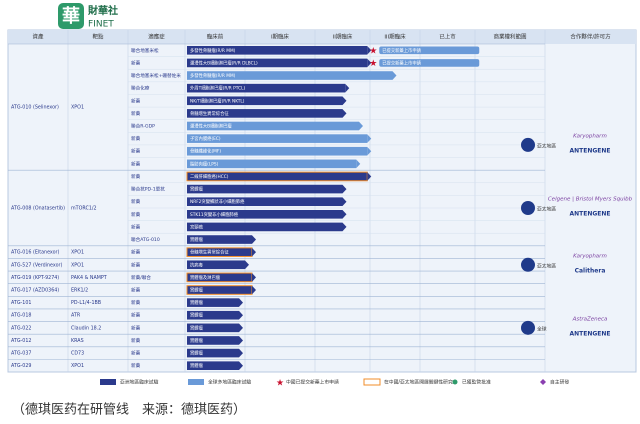  Describe the element at coordinates (395, 37) in the screenshot. I see `header-cell: III期臨床` at that location.